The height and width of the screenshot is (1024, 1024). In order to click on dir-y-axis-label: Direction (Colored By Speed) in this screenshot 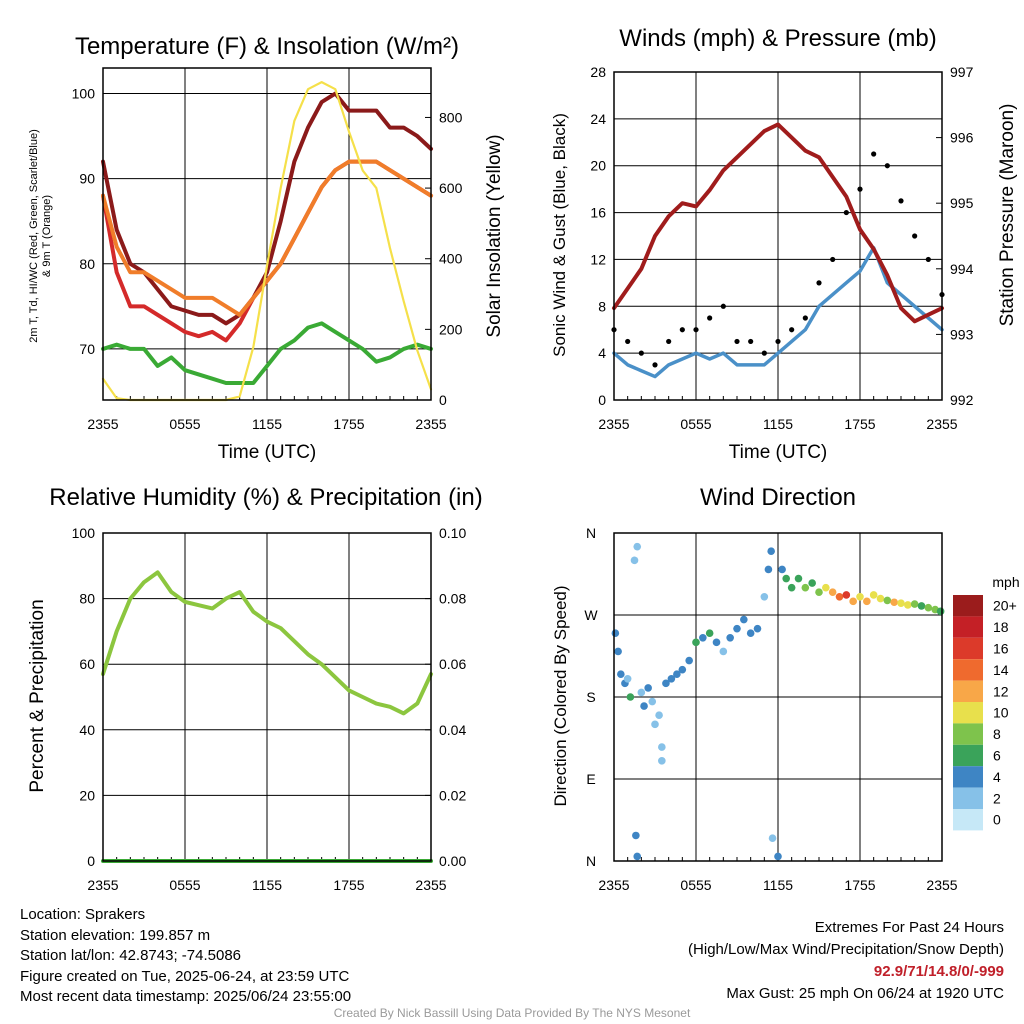, I will do `click(560, 695)`.